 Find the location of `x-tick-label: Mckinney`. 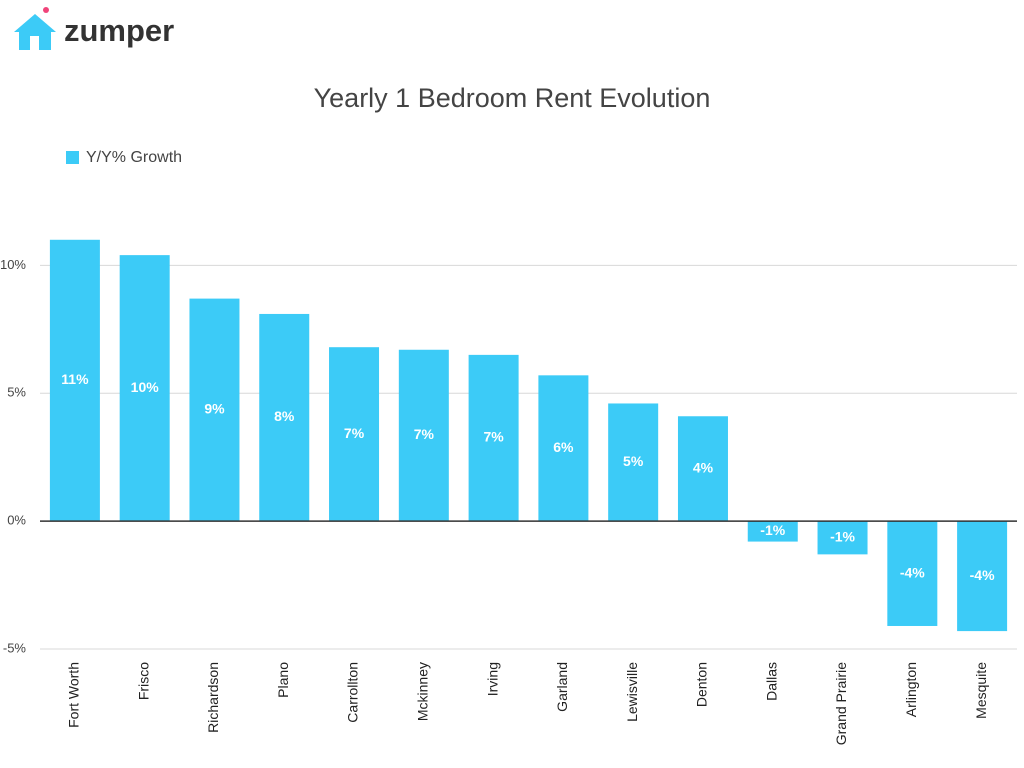

x-tick-label: Mckinney is located at coordinates (423, 691).